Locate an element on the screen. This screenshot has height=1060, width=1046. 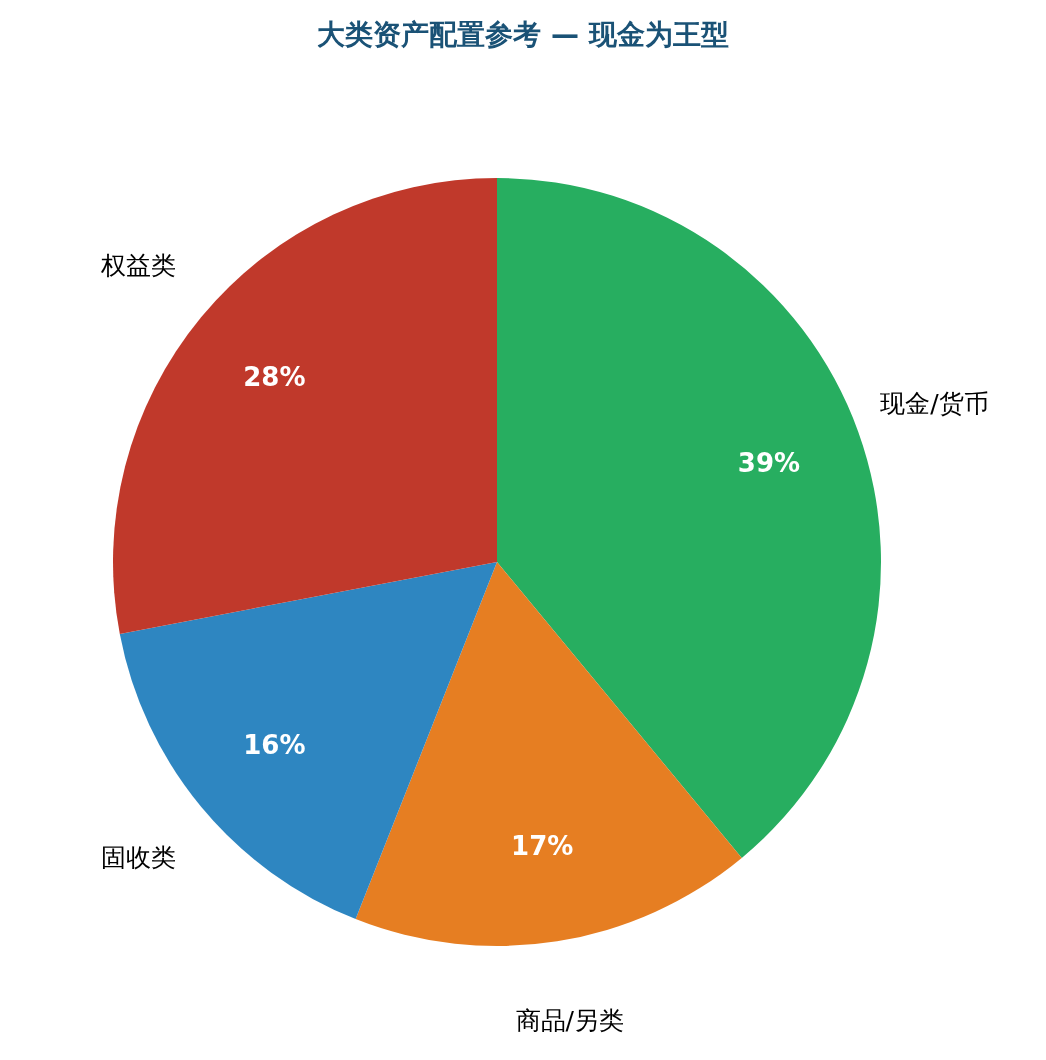
data-label: 39% is located at coordinates (769, 463).